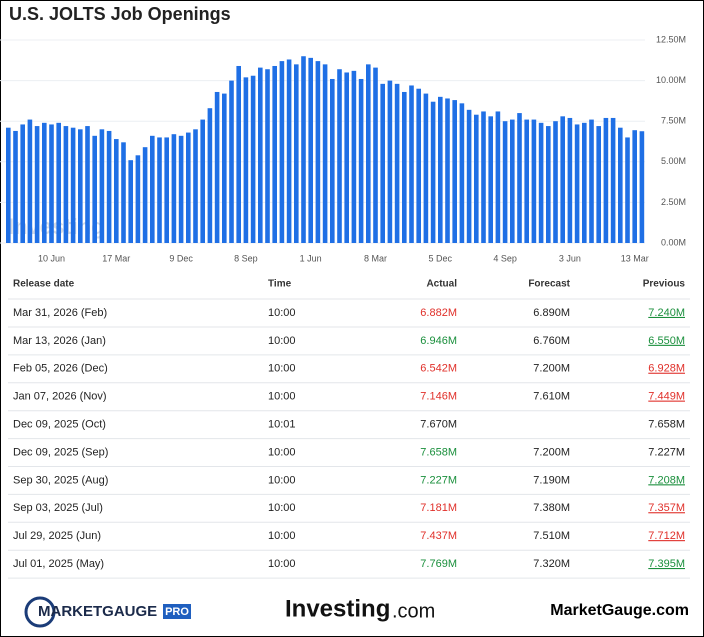  What do you see at coordinates (671, 39) in the screenshot?
I see `y-tick-label: 12.50M` at bounding box center [671, 39].